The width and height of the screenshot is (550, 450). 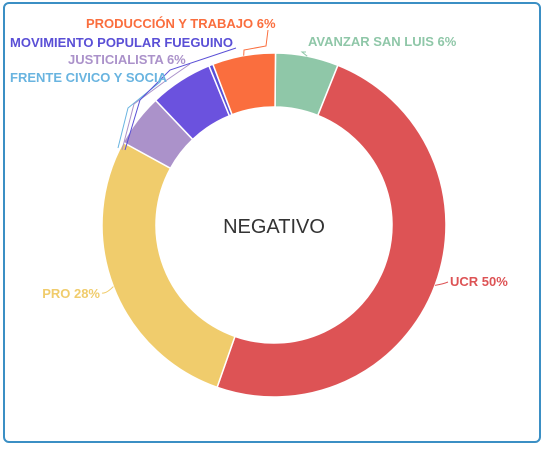 I want to click on slice-producci-n-y-trabajo, so click(x=244, y=84).